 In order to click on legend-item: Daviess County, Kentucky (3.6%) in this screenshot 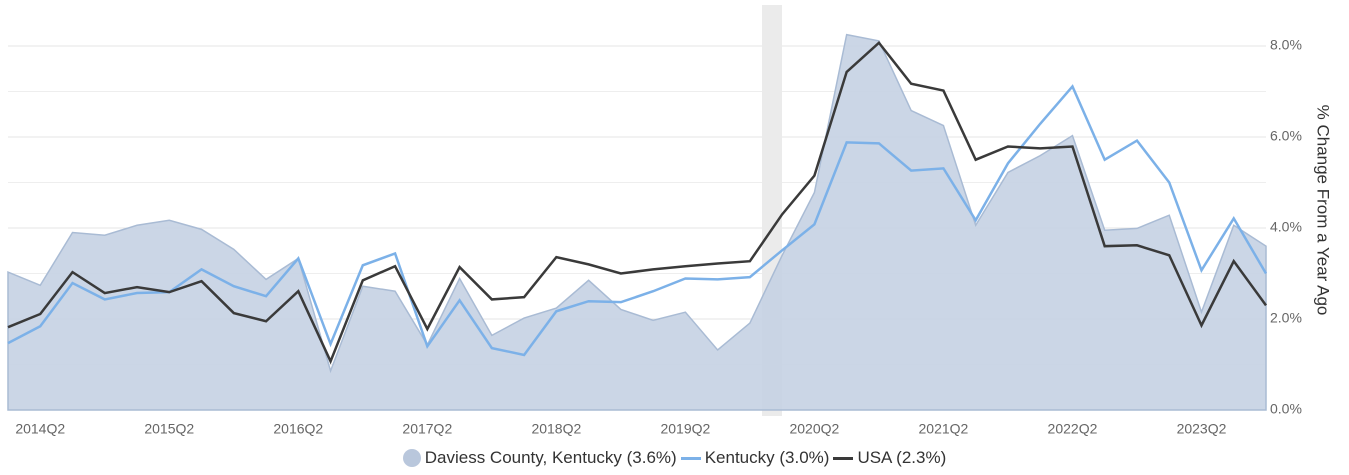, I will do `click(539, 458)`.